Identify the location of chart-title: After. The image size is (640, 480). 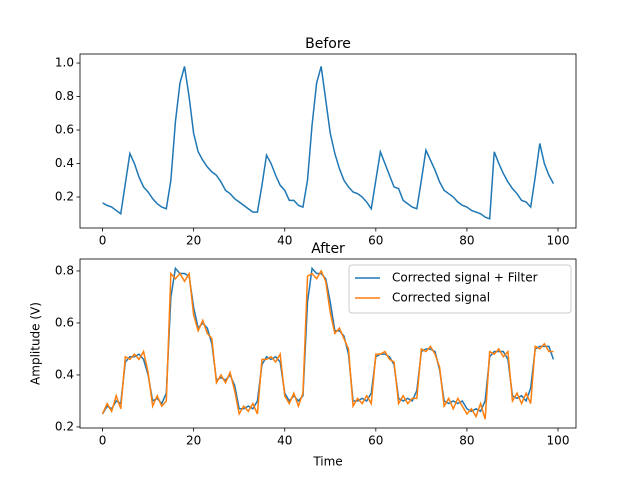
(328, 249).